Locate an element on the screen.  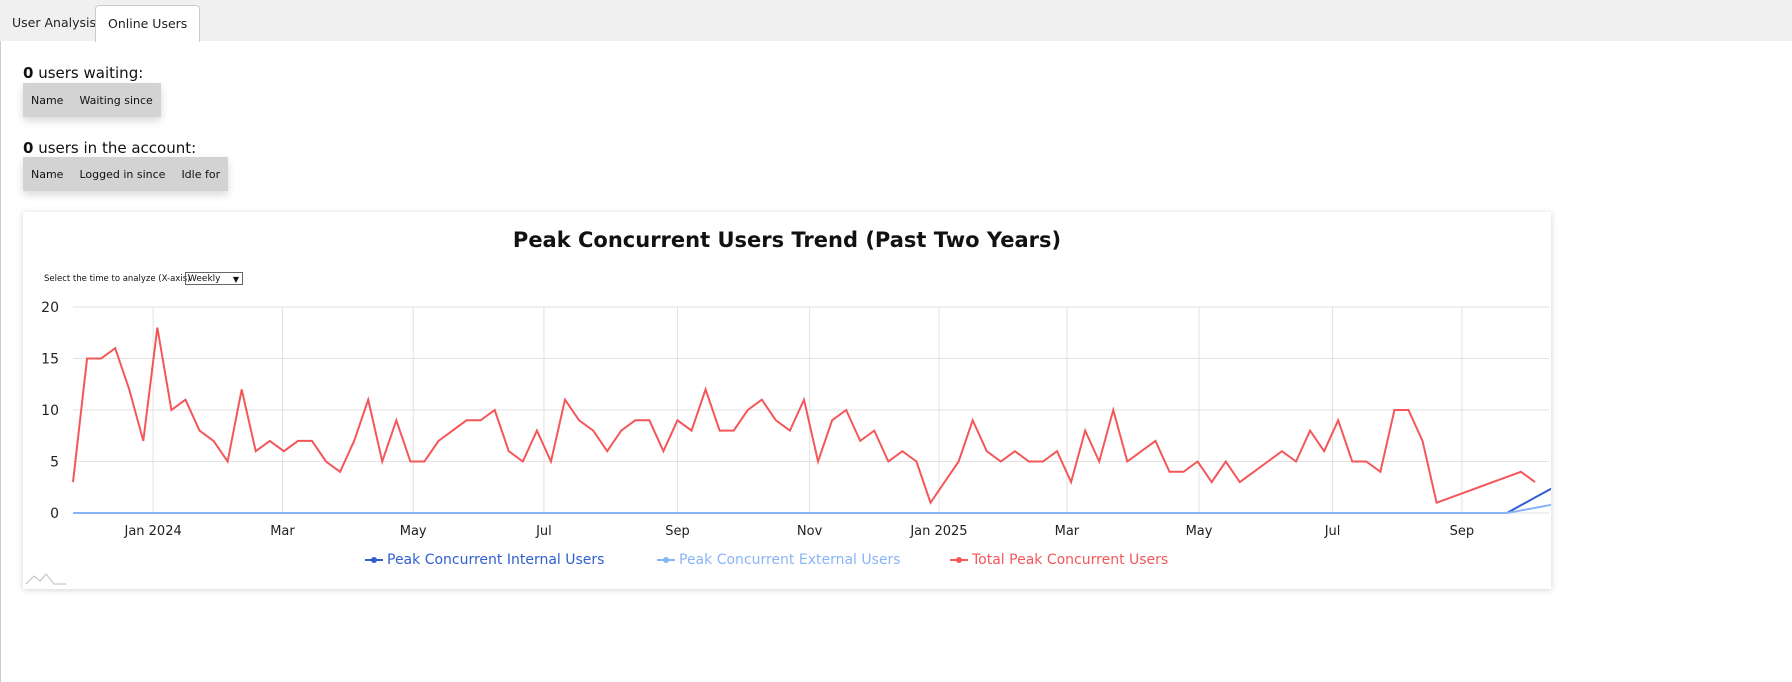
legend-label: Total Peak Concurrent Users is located at coordinates (1070, 560).